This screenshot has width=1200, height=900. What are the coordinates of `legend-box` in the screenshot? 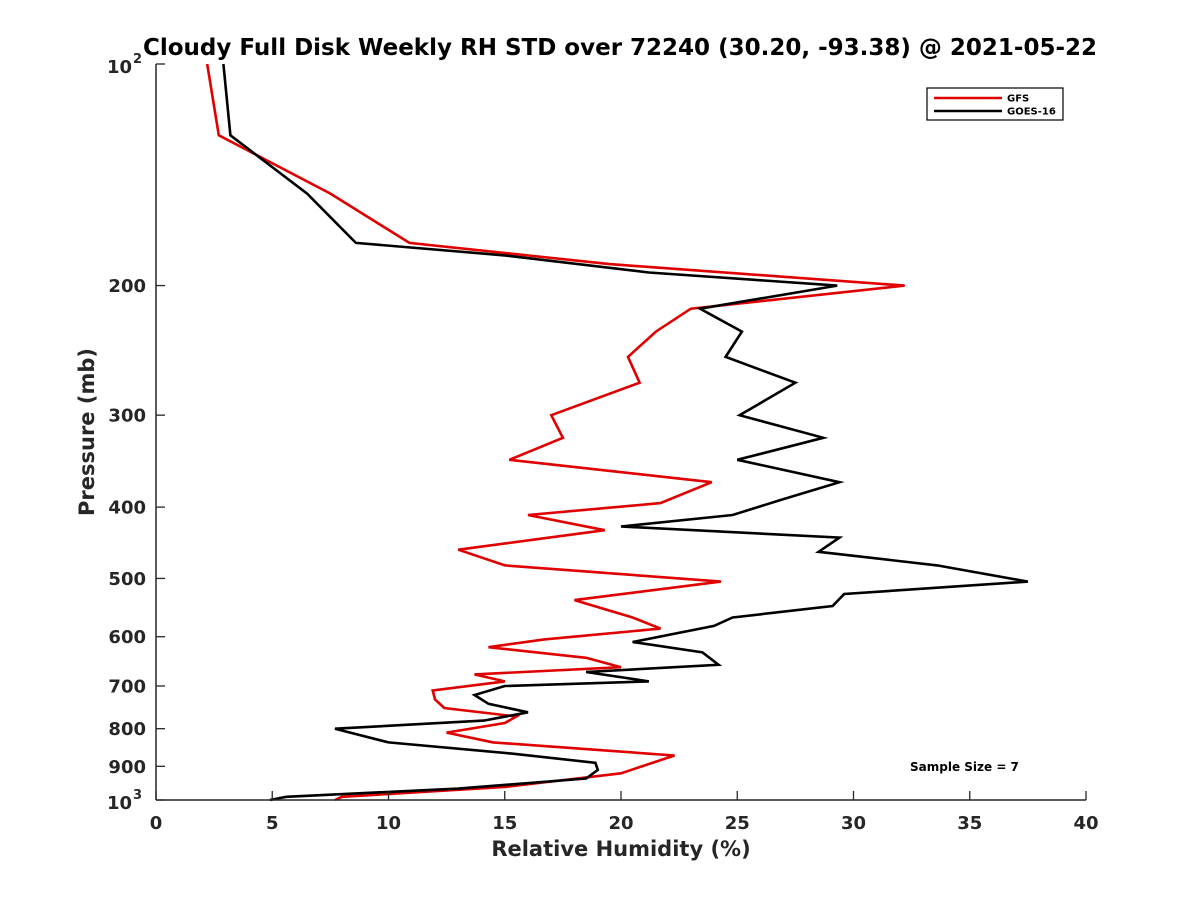 It's located at (995, 104).